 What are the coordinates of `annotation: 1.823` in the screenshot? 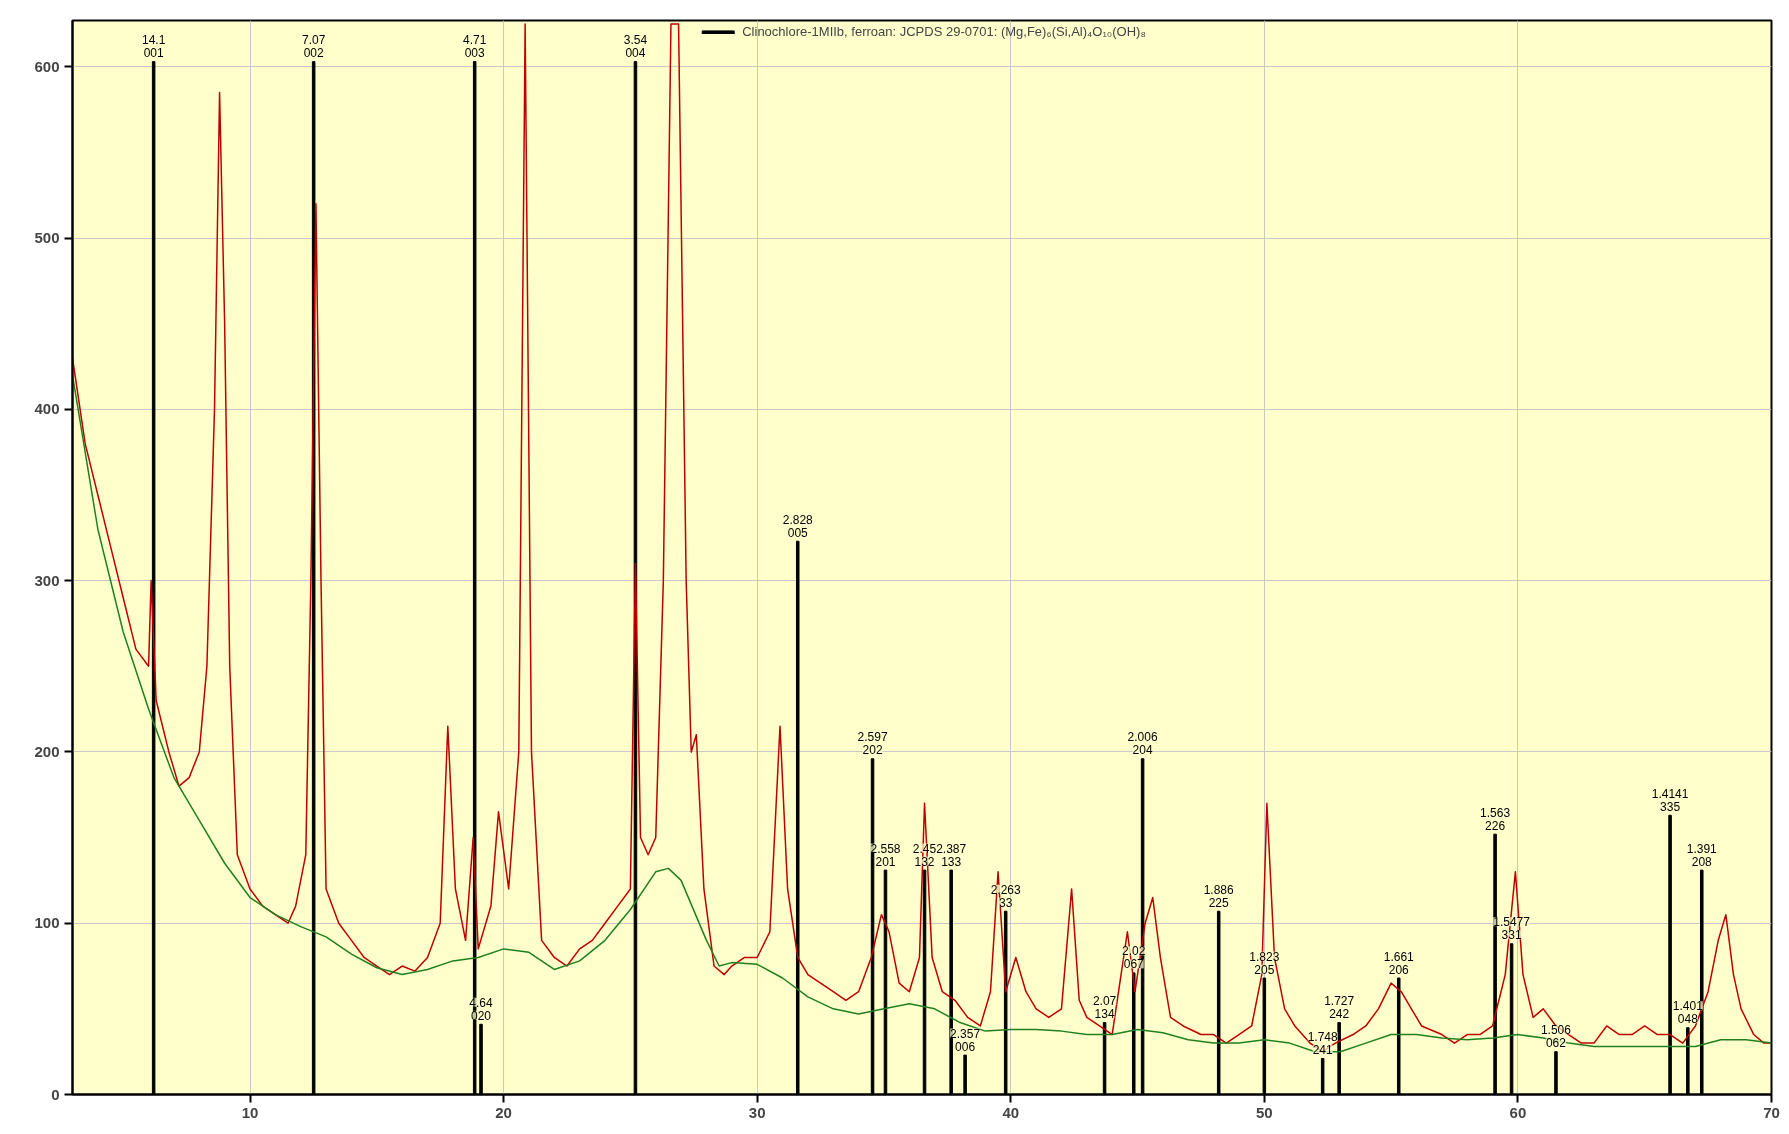 It's located at (1264, 956).